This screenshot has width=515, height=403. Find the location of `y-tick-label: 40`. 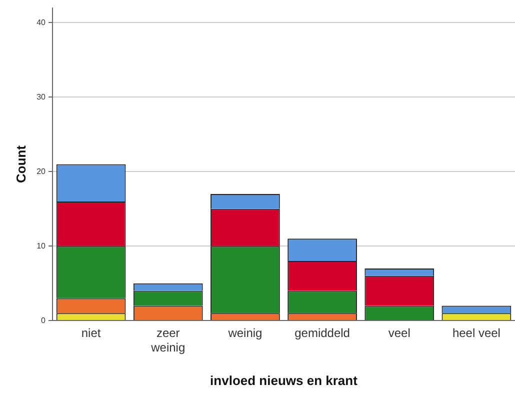

y-tick-label: 40 is located at coordinates (41, 22).